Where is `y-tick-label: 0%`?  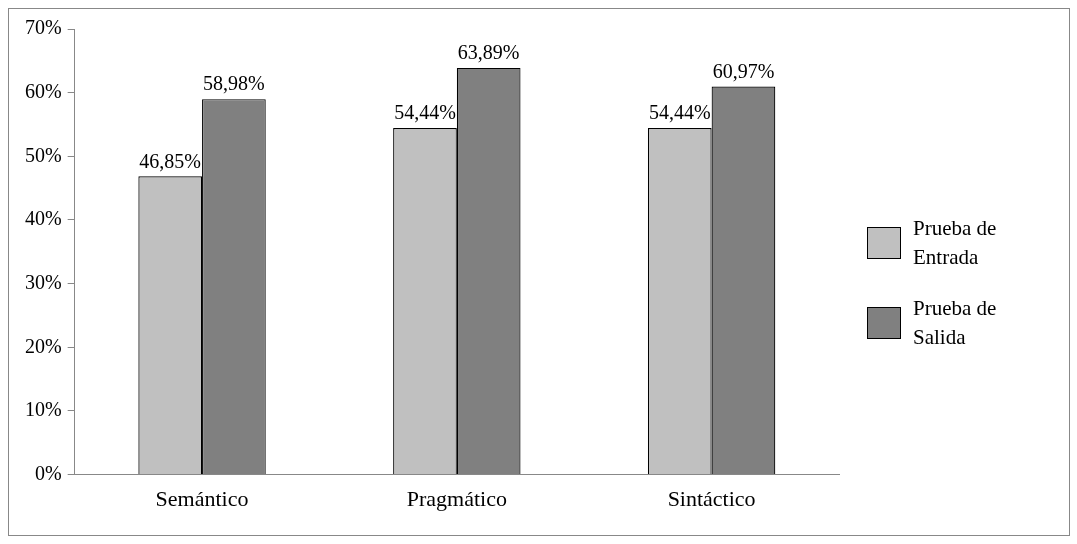
y-tick-label: 0% is located at coordinates (48, 472).